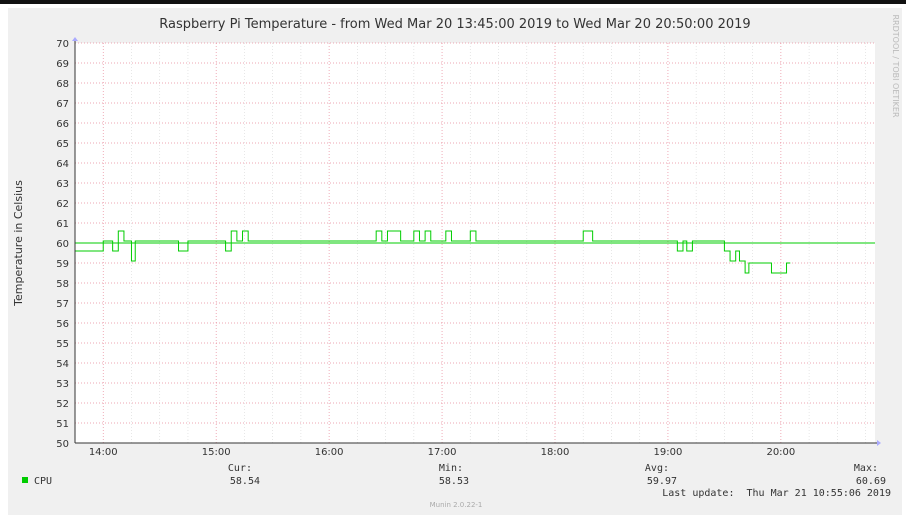 The height and width of the screenshot is (517, 906). What do you see at coordinates (62, 204) in the screenshot?
I see `y-tick-label: 62` at bounding box center [62, 204].